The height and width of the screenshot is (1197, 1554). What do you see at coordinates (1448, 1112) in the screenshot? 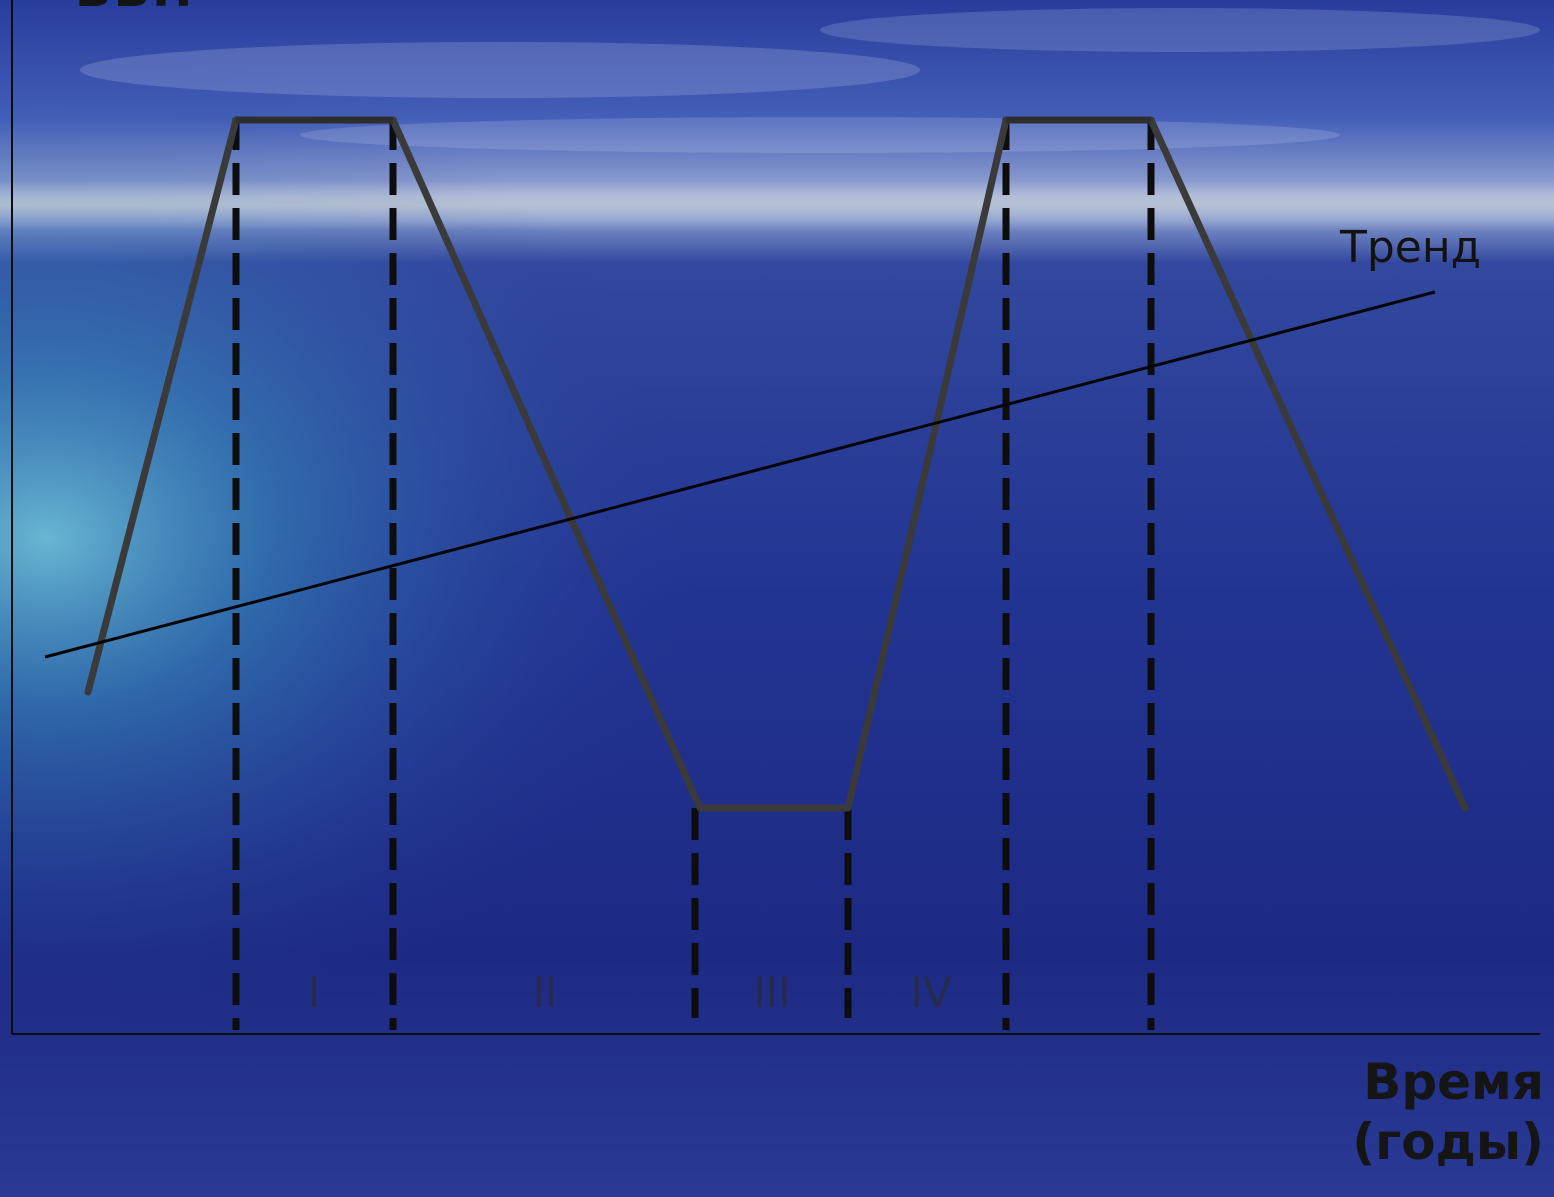
I see `x-axis-label: Время (годы)` at bounding box center [1448, 1112].